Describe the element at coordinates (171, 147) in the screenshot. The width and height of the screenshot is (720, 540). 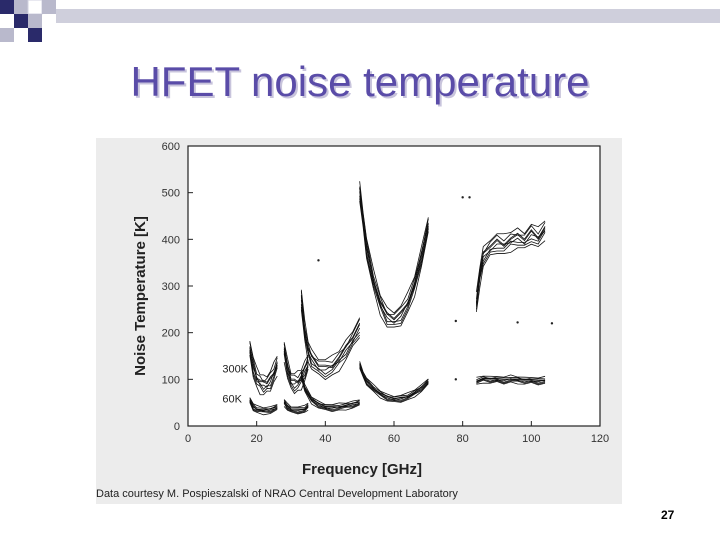
I see `y-tick-label: 600` at that location.